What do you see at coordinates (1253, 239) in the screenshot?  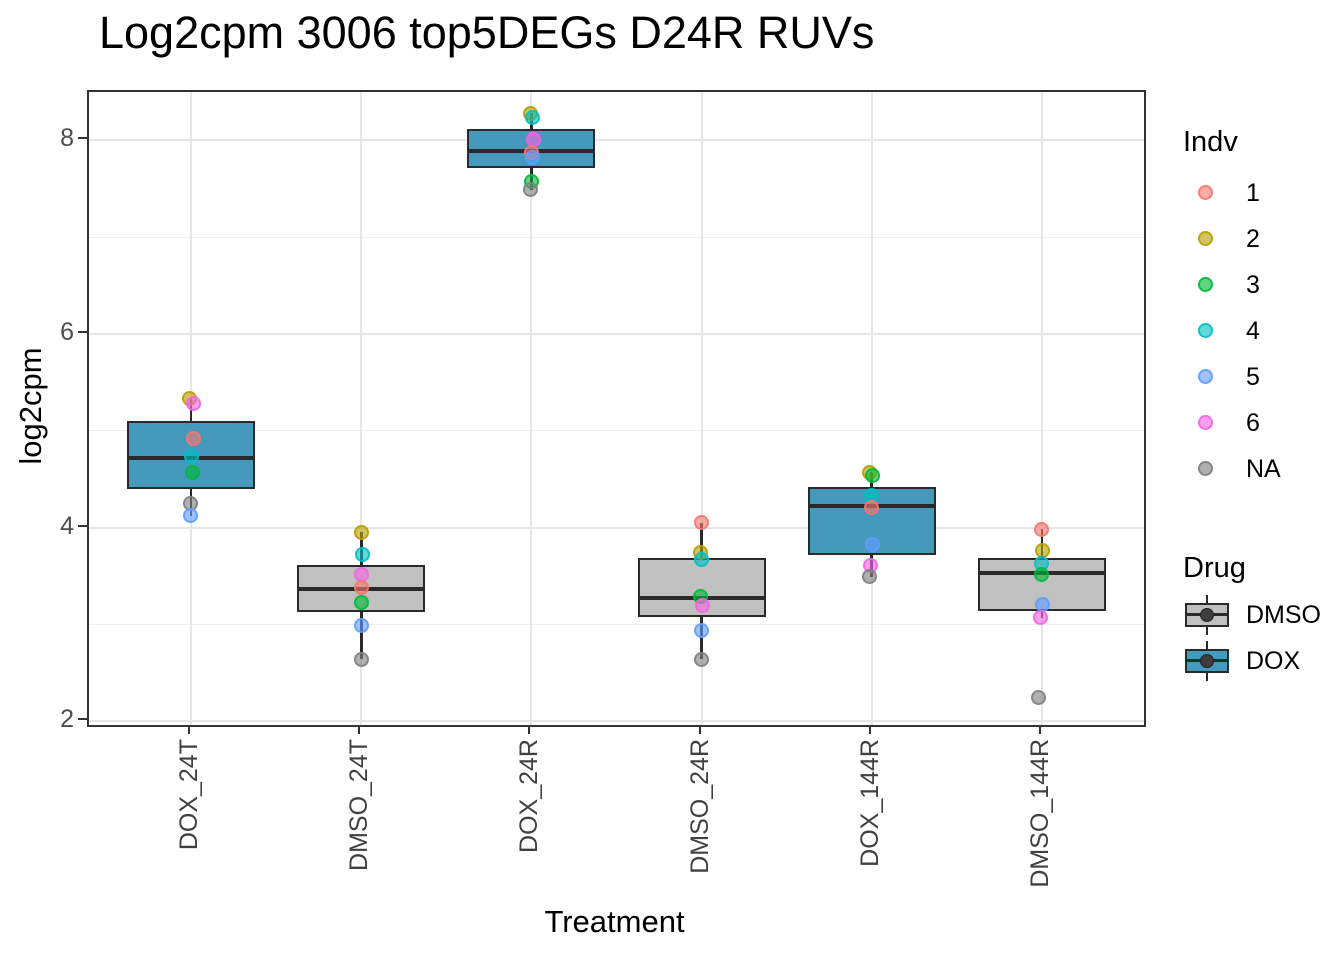 I see `legend-item-label: 2` at bounding box center [1253, 239].